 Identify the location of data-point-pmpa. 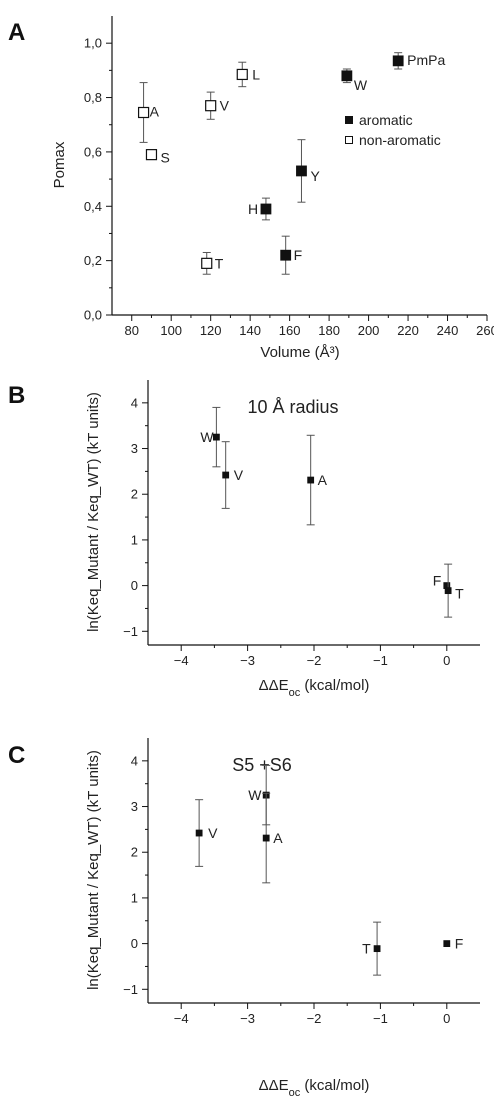
(398, 61).